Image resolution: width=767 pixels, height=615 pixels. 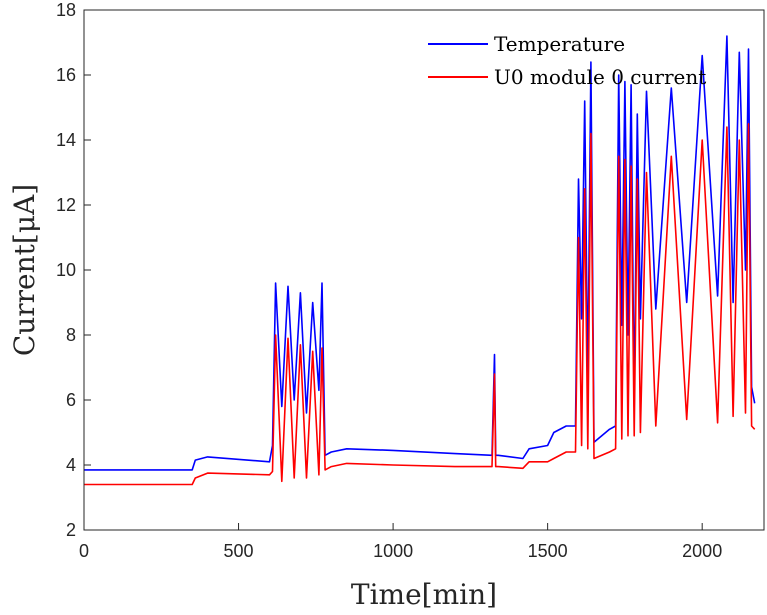 What do you see at coordinates (66, 10) in the screenshot?
I see `y-tick-label: 18` at bounding box center [66, 10].